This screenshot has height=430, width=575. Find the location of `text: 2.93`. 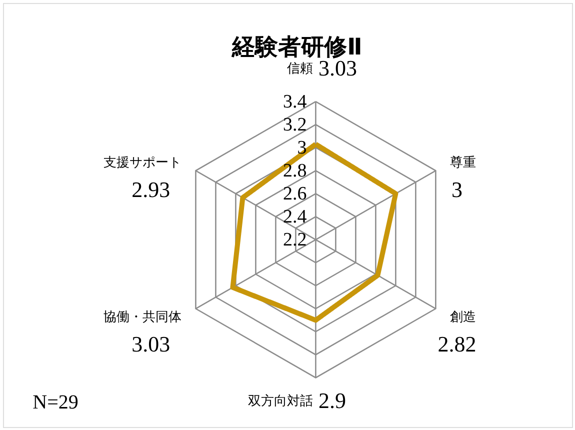

text: 2.93 is located at coordinates (151, 189).